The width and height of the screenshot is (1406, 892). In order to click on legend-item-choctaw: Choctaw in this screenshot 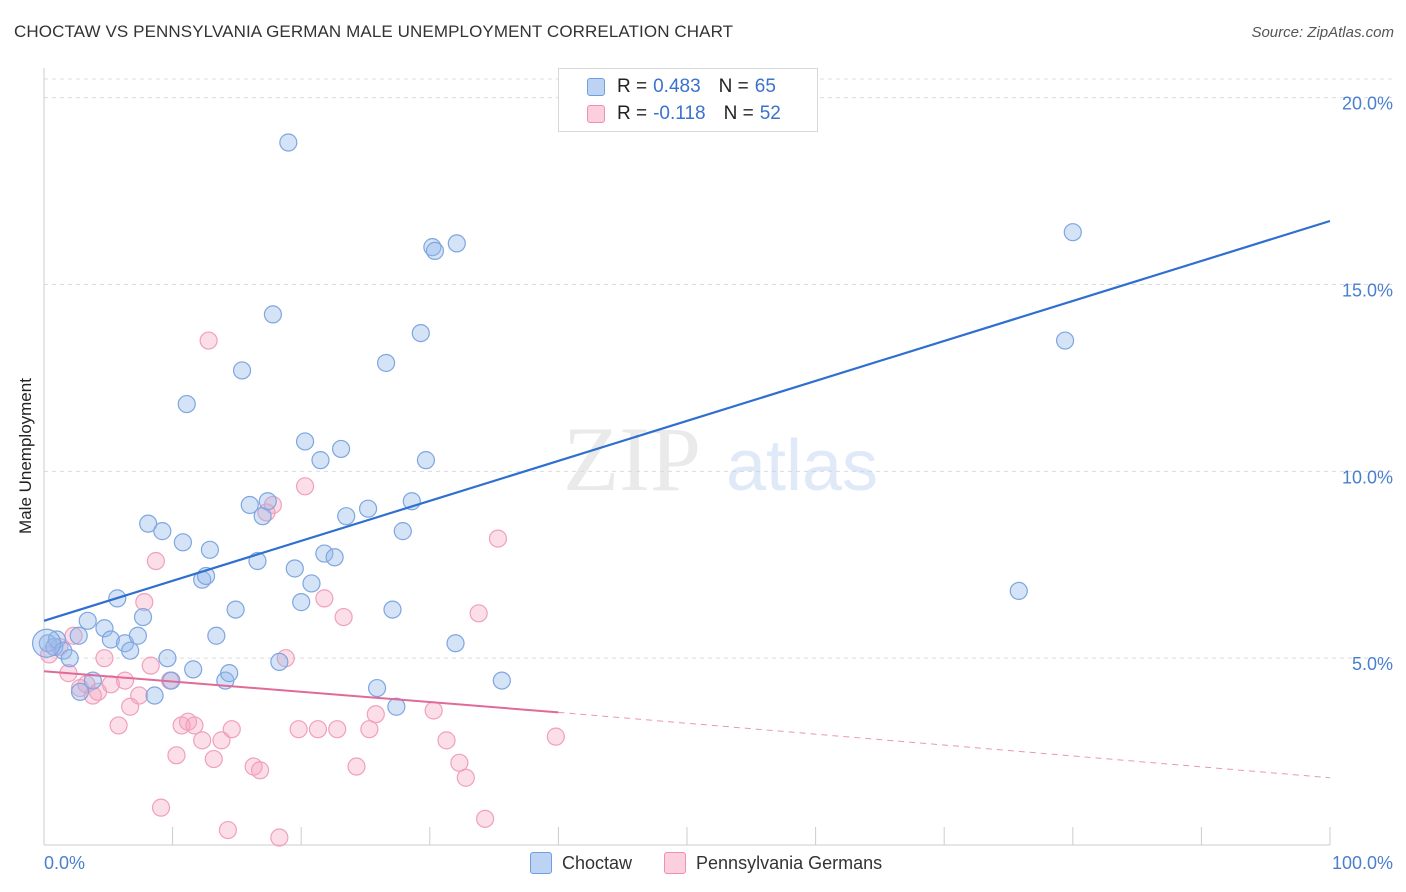, I will do `click(581, 863)`.